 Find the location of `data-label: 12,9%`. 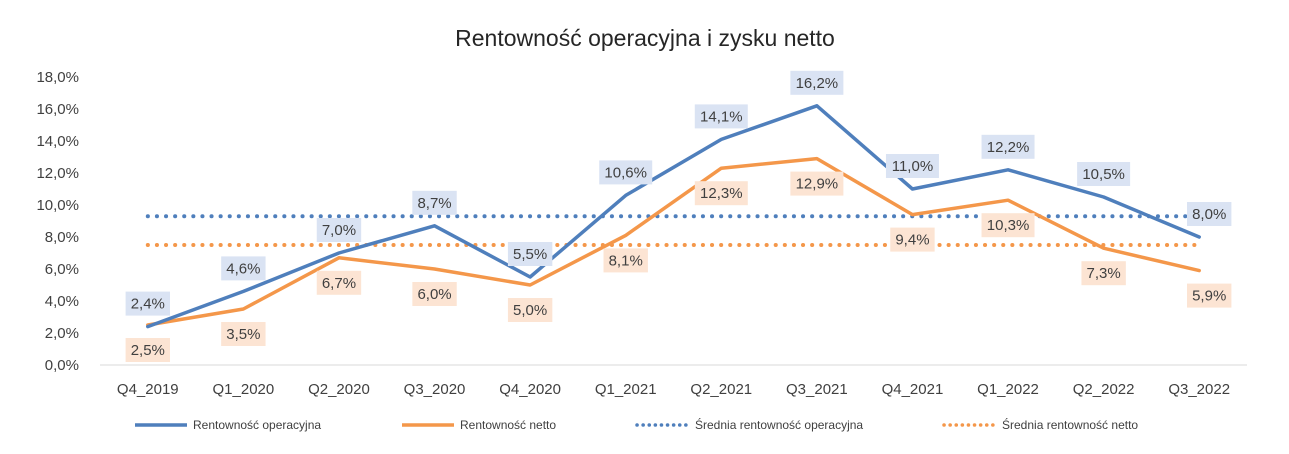

data-label: 12,9% is located at coordinates (817, 184).